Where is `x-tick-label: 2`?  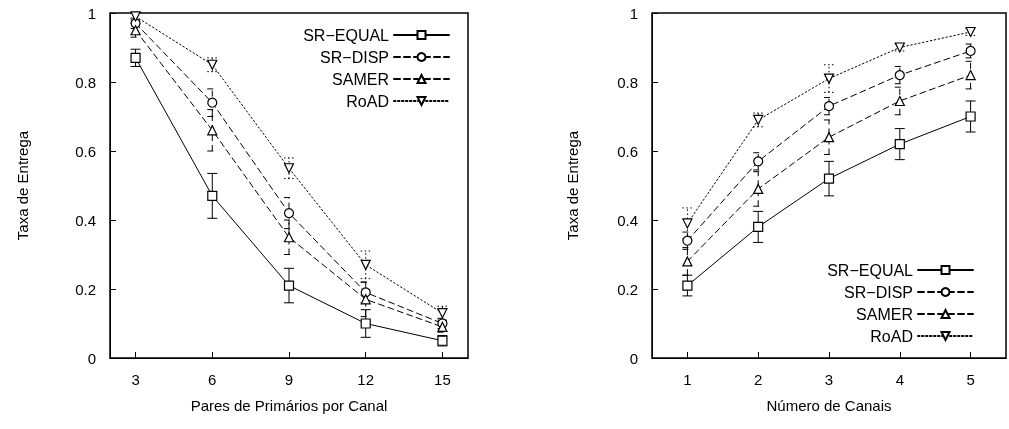 x-tick-label: 2 is located at coordinates (758, 379).